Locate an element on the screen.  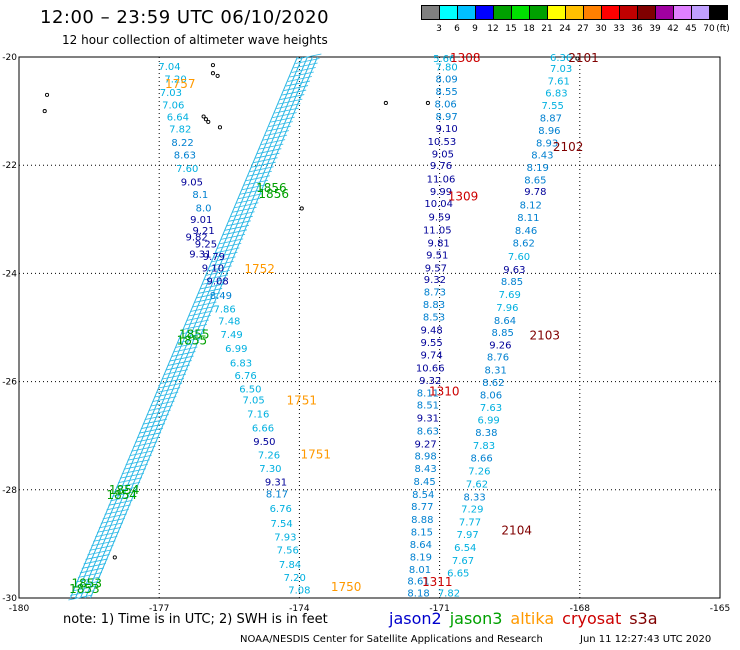
color-scale-tick: 9 is located at coordinates (475, 29).